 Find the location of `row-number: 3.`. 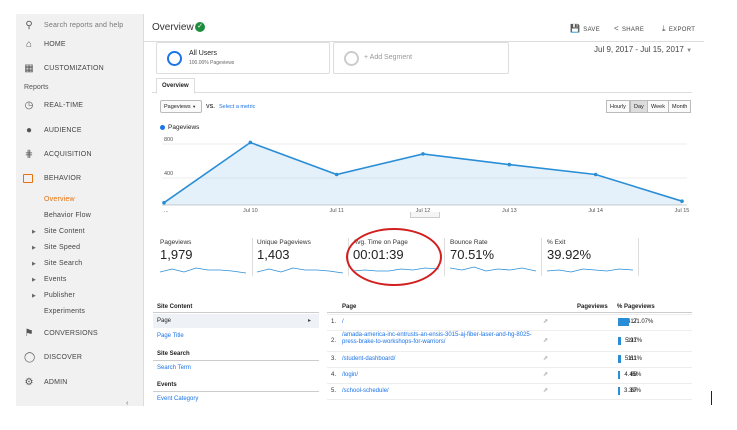

row-number: 3. is located at coordinates (334, 359).